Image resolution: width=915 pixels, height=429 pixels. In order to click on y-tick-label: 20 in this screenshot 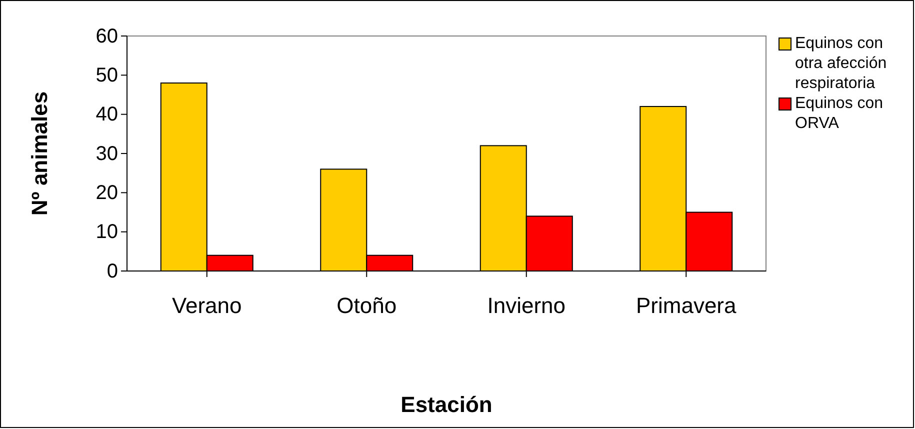, I will do `click(107, 193)`.